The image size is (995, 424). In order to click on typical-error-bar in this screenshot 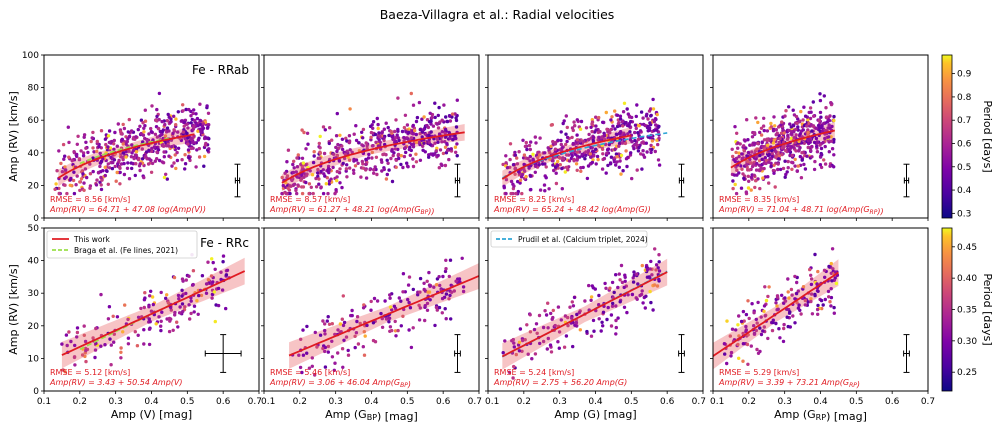, I will do `click(237, 180)`.